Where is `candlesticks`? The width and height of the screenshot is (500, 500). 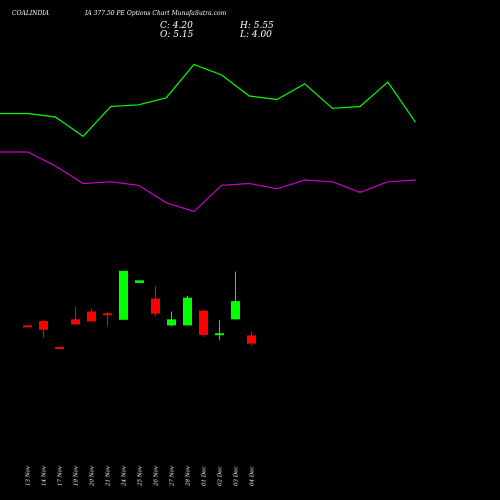
candlesticks is located at coordinates (139, 310).